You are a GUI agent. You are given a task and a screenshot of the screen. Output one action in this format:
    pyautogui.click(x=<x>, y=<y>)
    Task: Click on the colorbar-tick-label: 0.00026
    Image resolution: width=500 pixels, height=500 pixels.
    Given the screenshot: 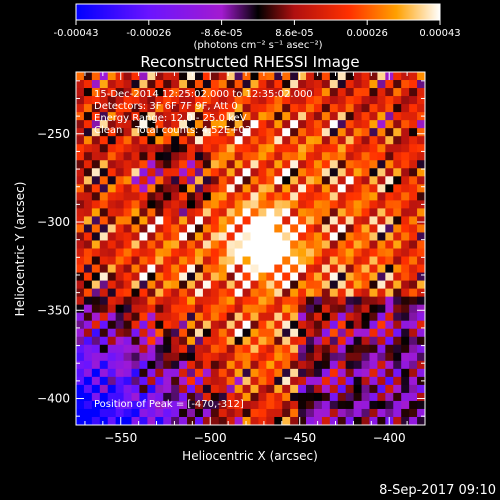 What is the action you would take?
    pyautogui.click(x=367, y=33)
    